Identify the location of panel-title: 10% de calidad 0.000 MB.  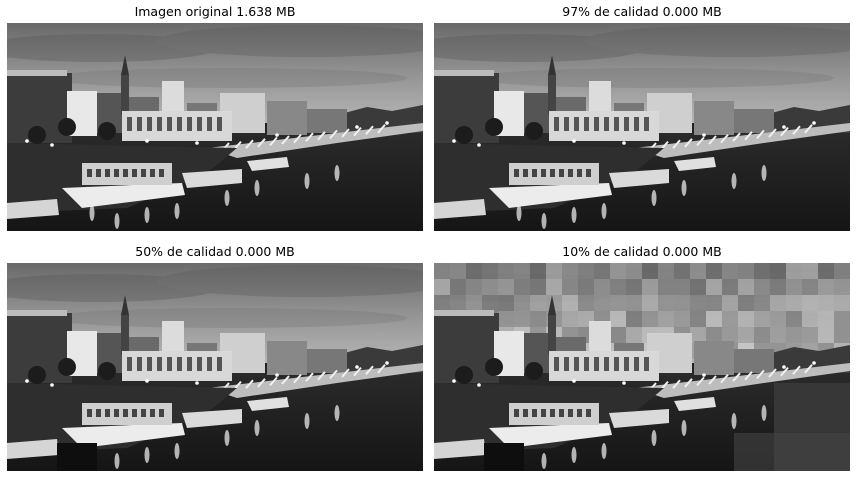
(642, 251).